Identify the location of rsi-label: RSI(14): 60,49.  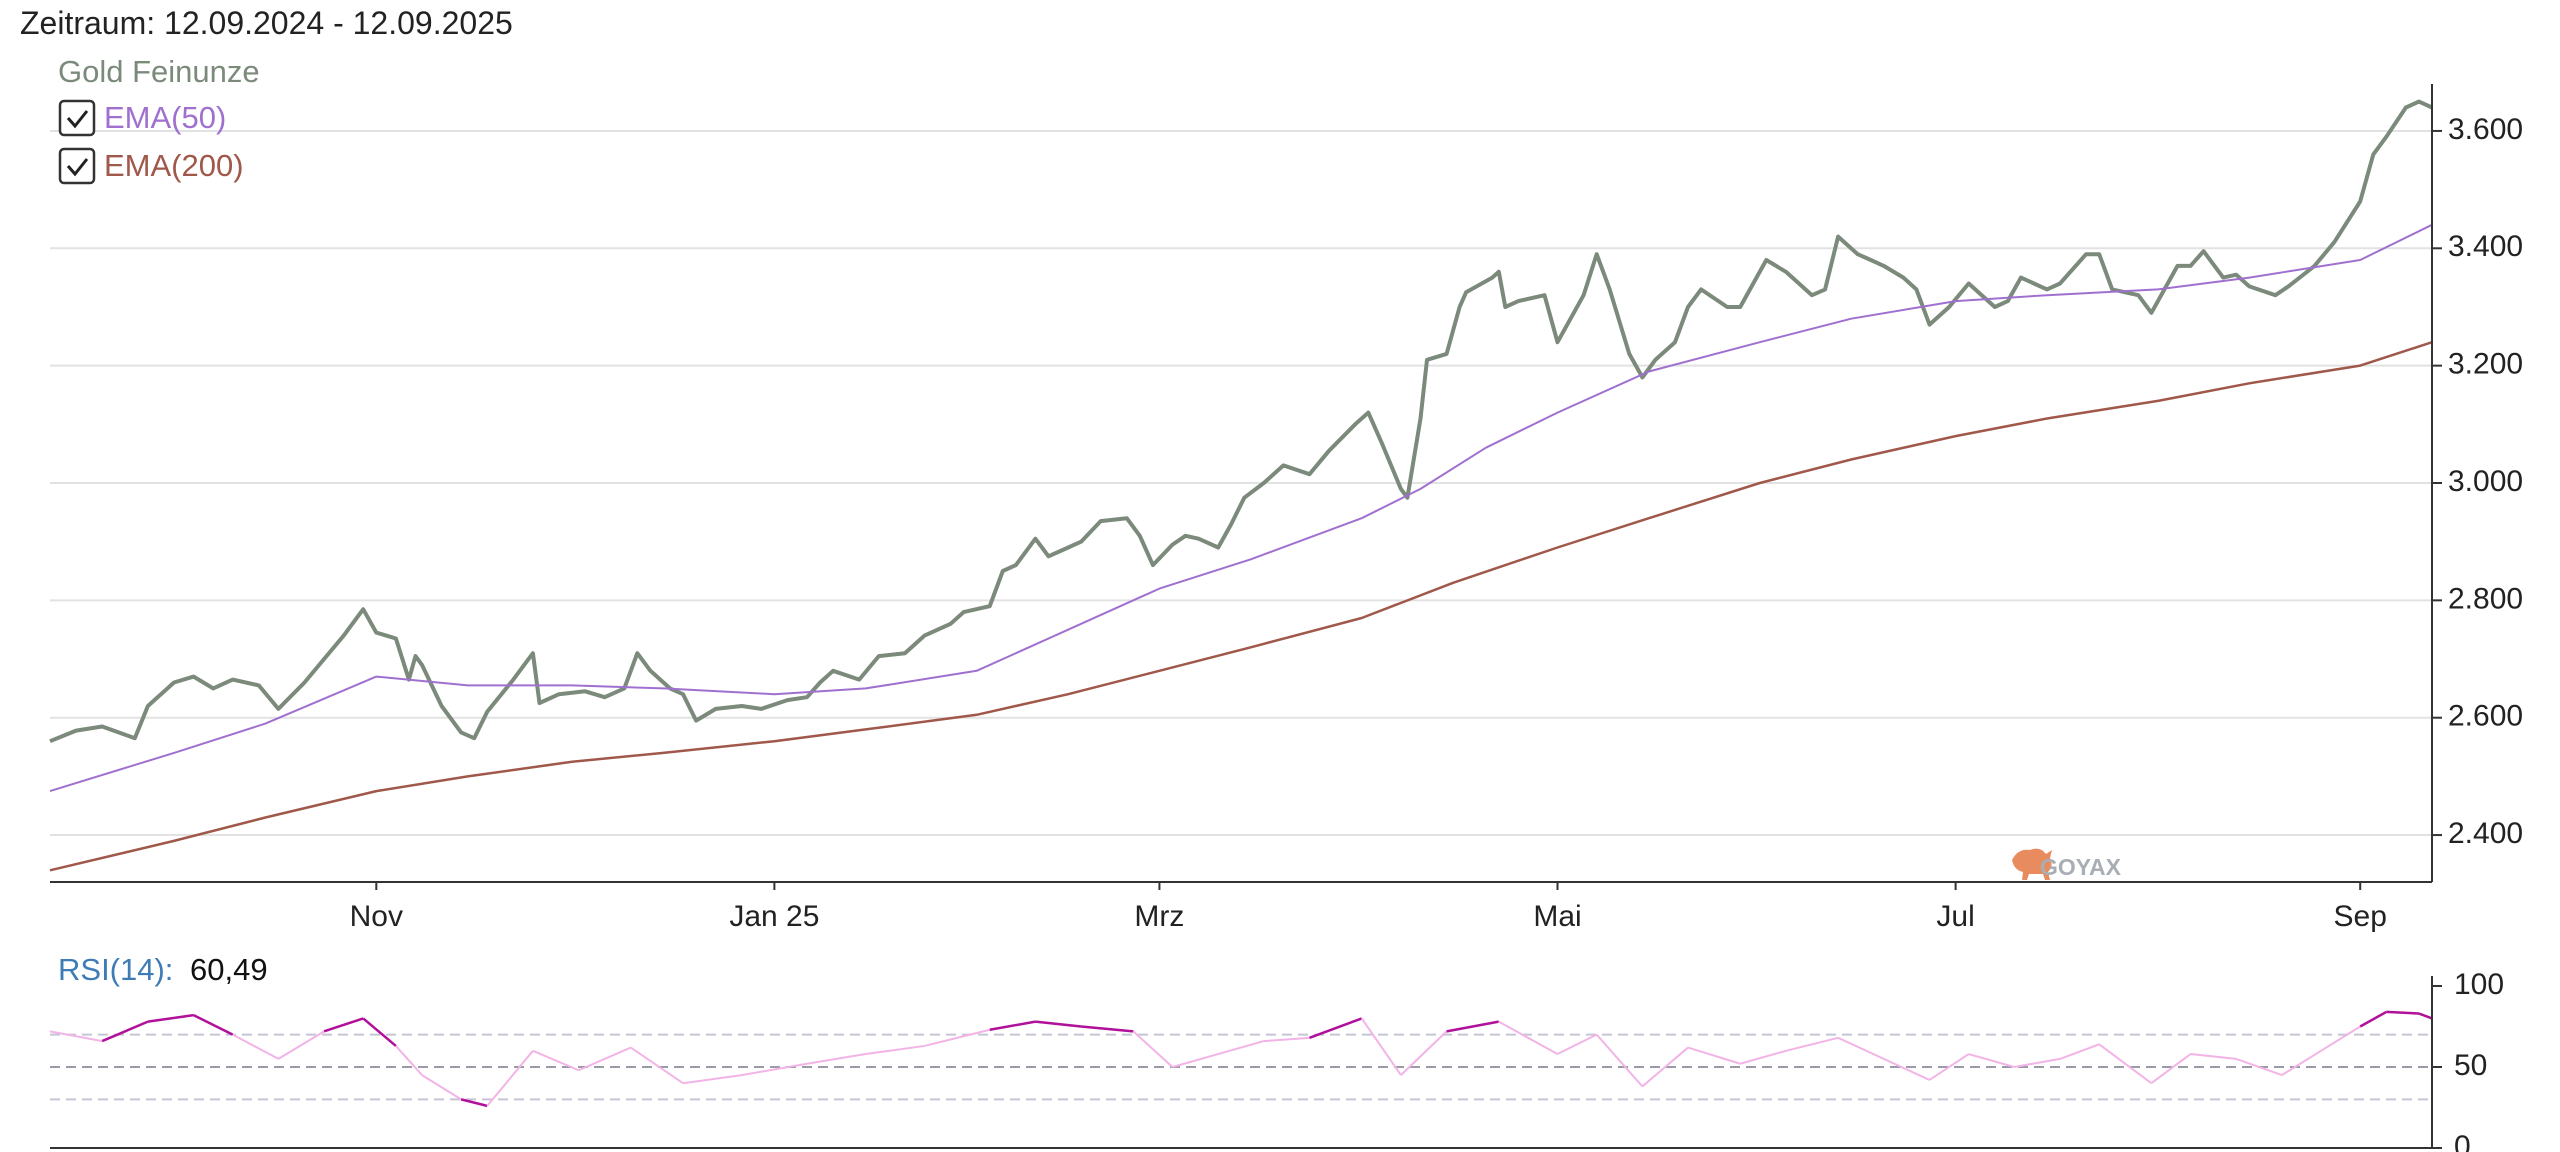
(163, 969).